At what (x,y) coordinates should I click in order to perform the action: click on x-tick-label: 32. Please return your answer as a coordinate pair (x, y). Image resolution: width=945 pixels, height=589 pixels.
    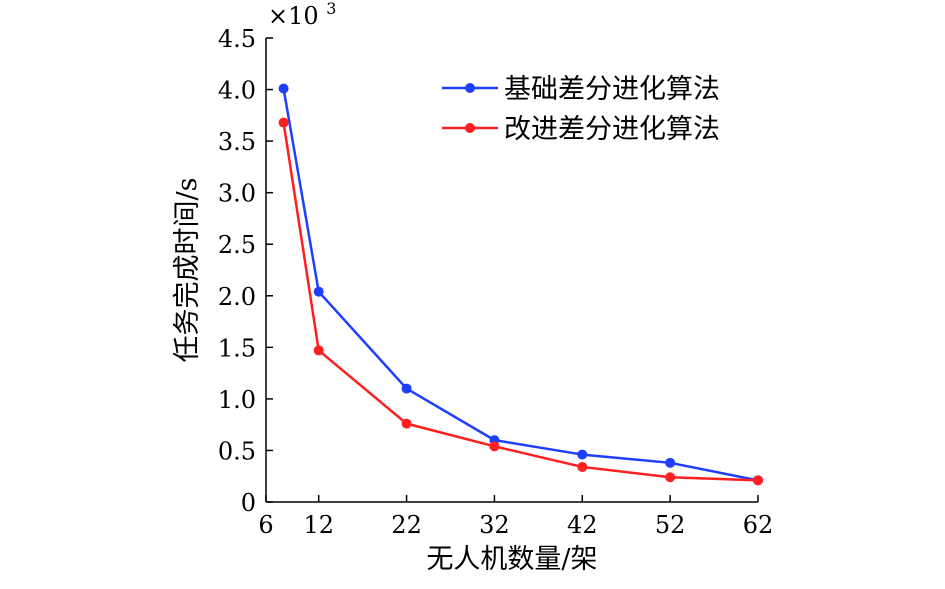
    Looking at the image, I should click on (494, 525).